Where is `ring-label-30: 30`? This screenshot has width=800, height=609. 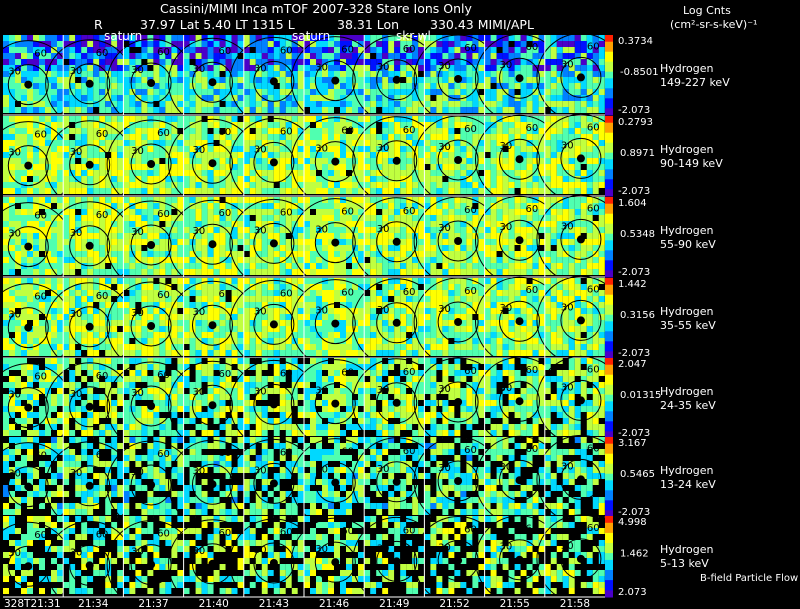 ring-label-30: 30 is located at coordinates (260, 311).